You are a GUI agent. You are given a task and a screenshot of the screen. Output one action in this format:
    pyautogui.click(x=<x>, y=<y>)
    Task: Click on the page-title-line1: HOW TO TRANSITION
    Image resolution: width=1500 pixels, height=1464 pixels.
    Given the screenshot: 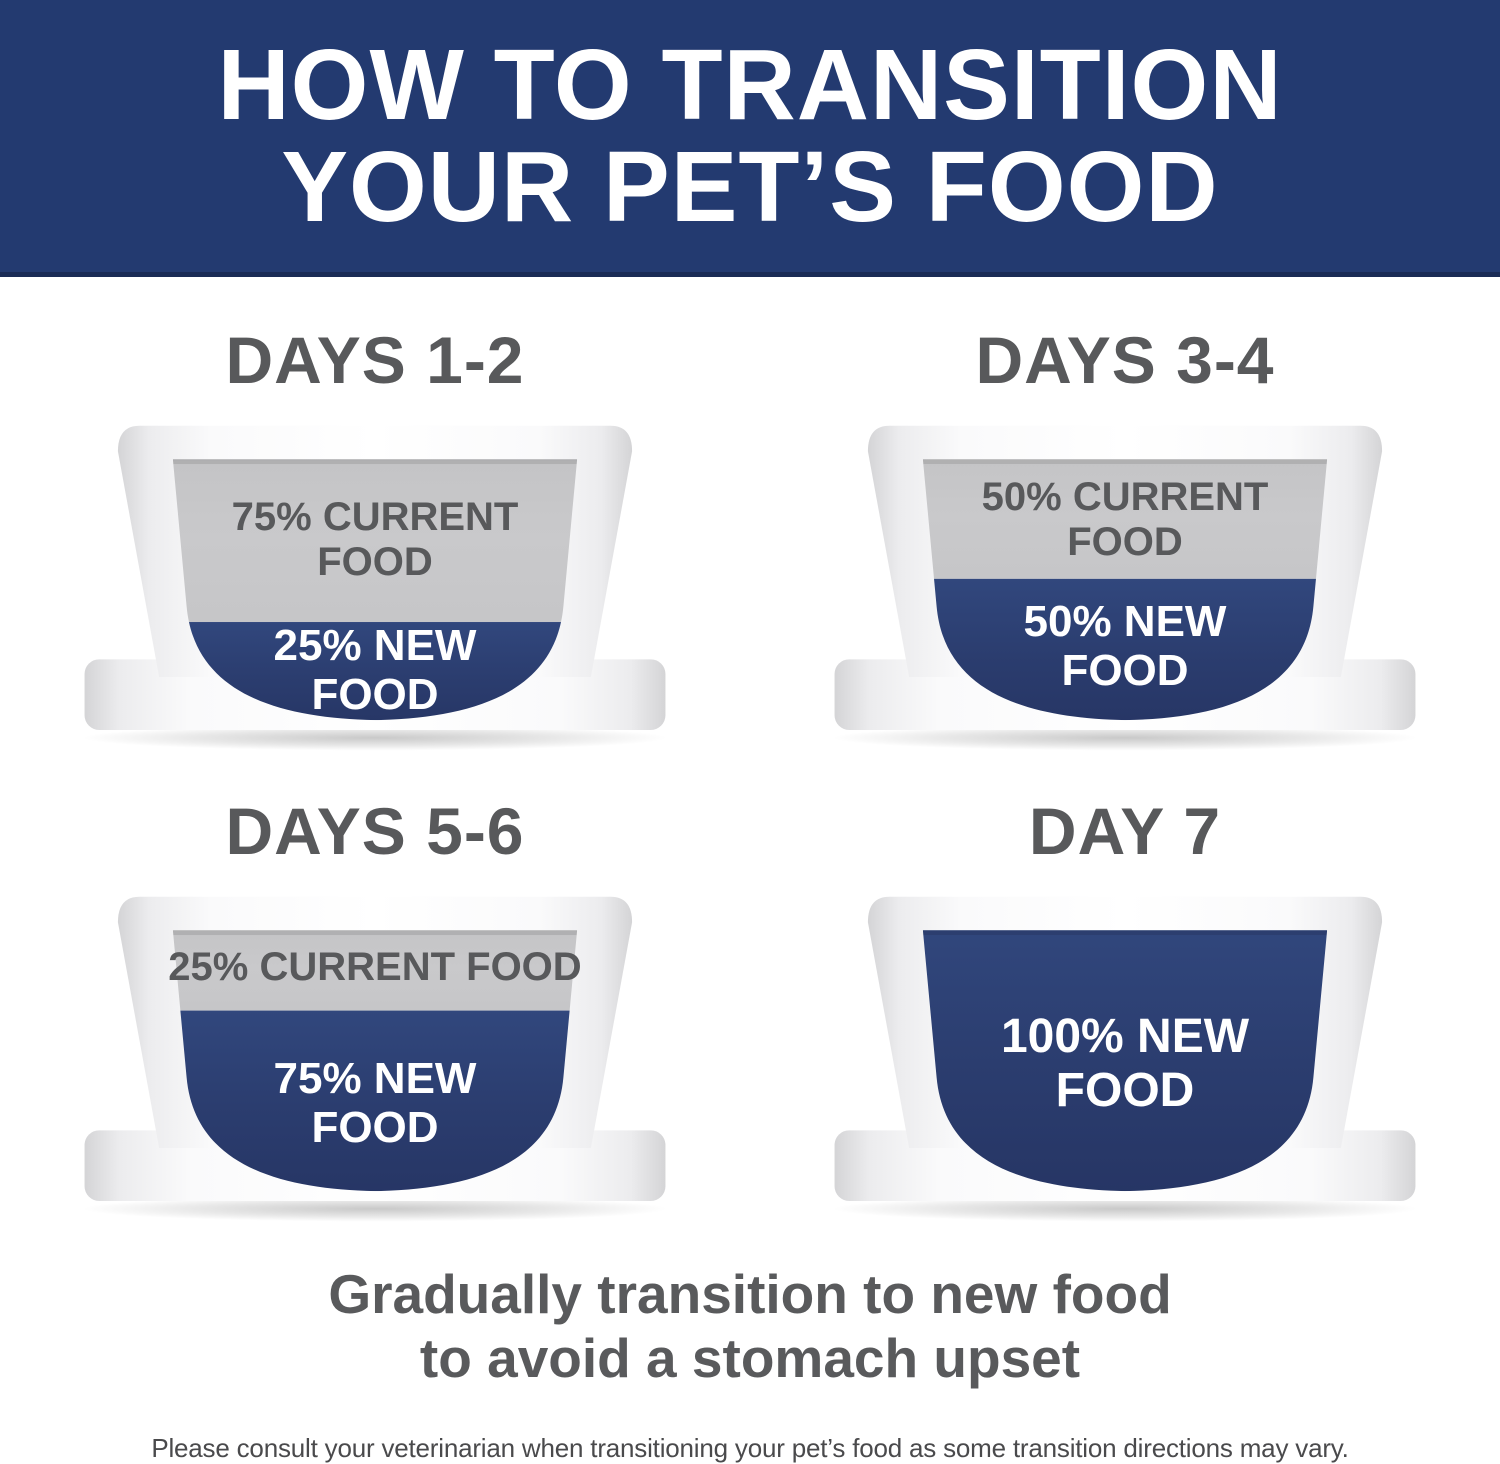 What is the action you would take?
    pyautogui.click(x=750, y=85)
    